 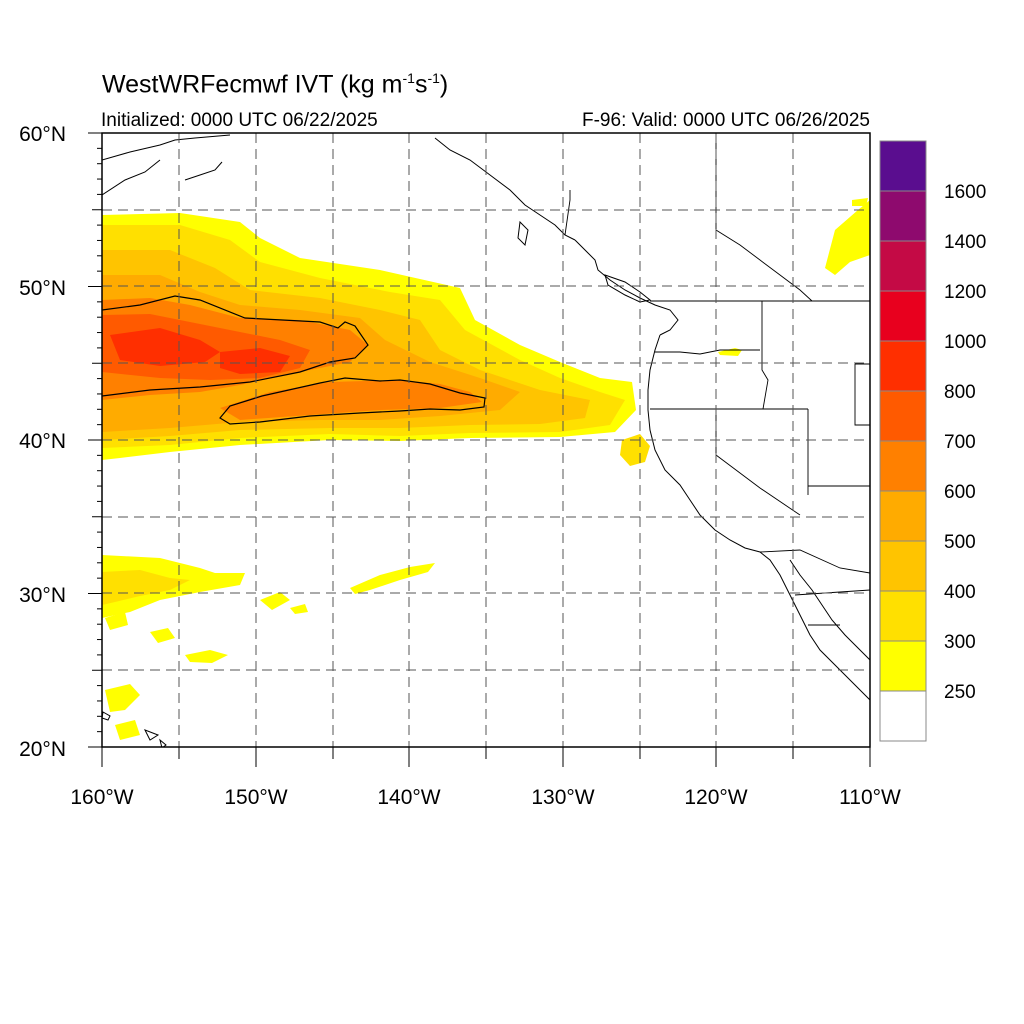 I want to click on lon-label: 110°W, so click(x=870, y=797).